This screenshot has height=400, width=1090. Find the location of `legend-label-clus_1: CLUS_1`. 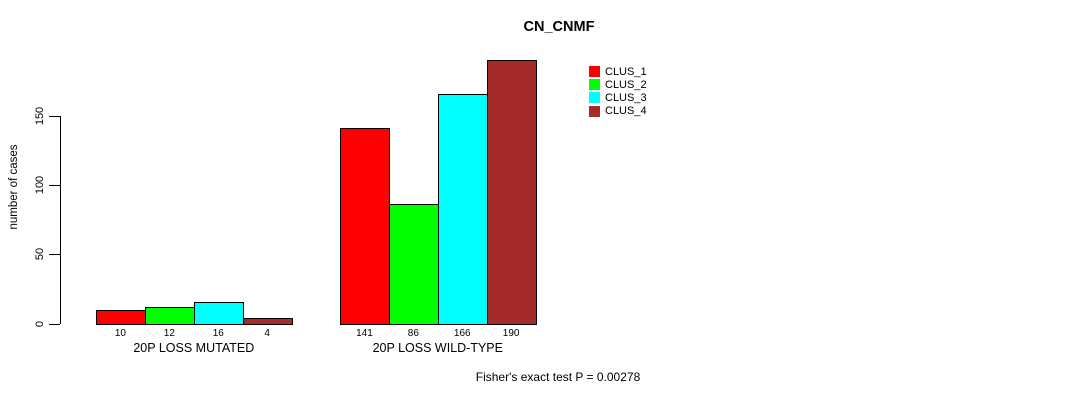

legend-label-clus_1: CLUS_1 is located at coordinates (626, 71).